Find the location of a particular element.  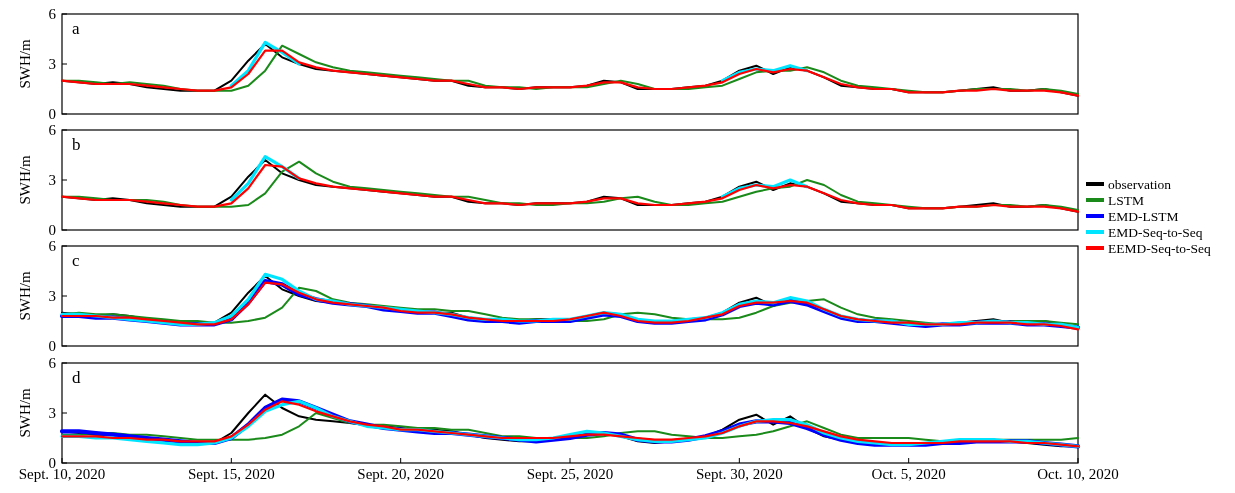

legend-label: EMD-Seq-to-Seq is located at coordinates (1155, 232).